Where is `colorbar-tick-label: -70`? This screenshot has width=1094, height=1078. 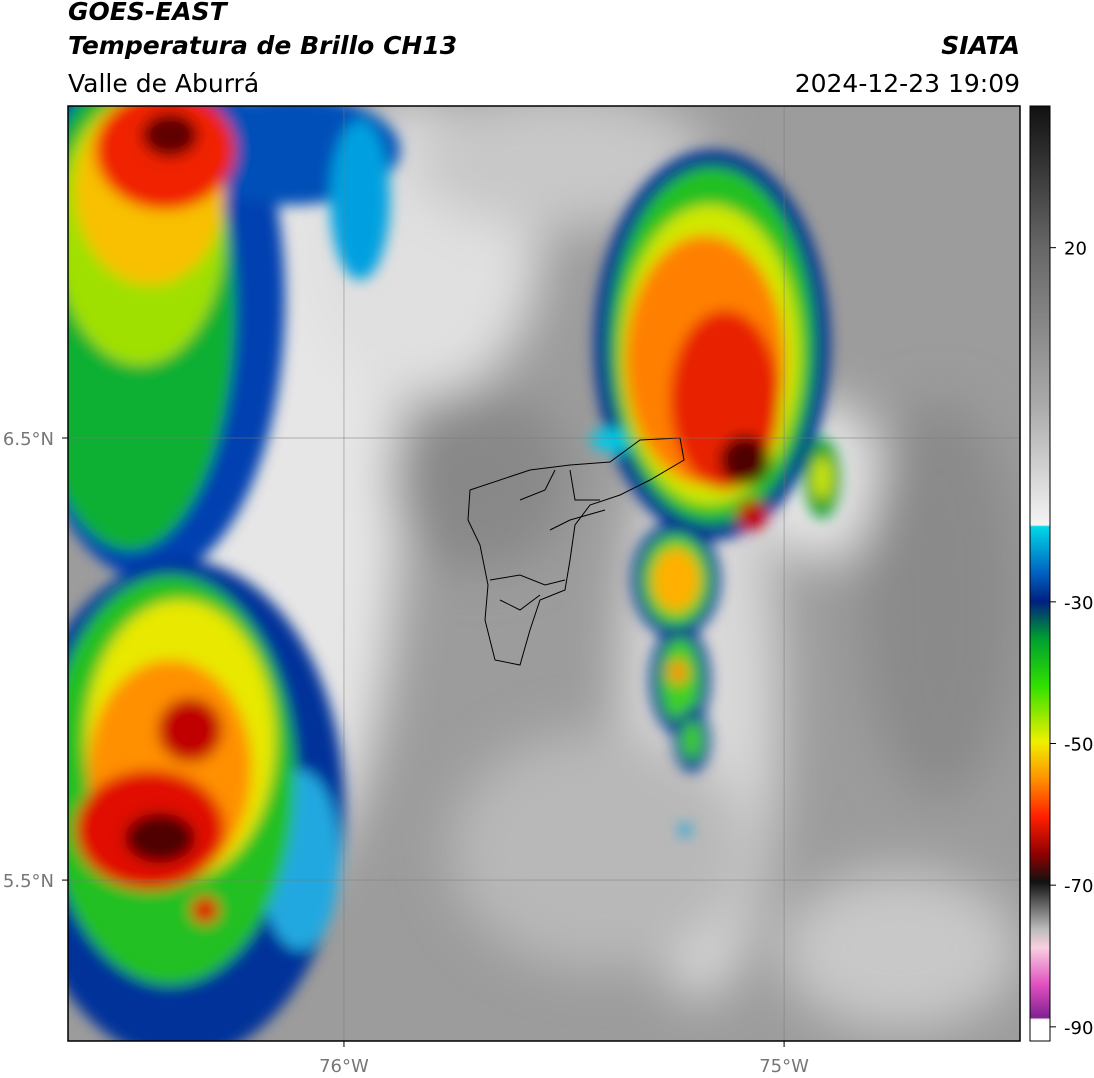
colorbar-tick-label: -70 is located at coordinates (1078, 886).